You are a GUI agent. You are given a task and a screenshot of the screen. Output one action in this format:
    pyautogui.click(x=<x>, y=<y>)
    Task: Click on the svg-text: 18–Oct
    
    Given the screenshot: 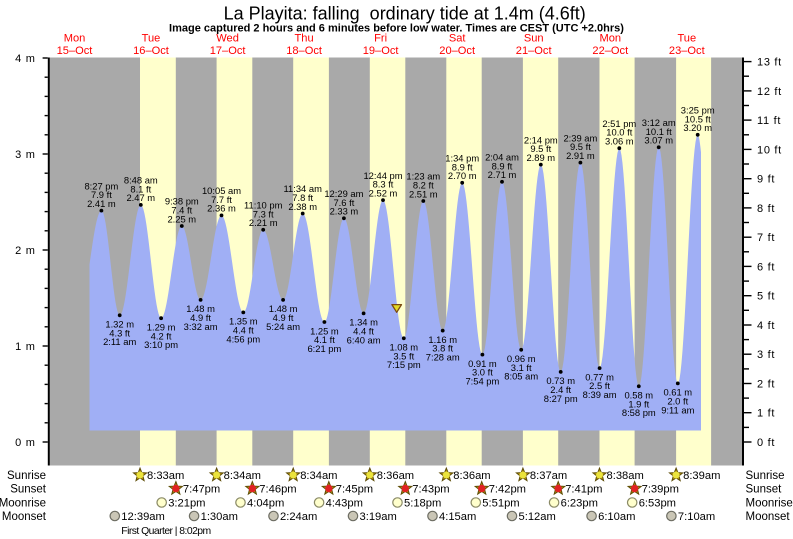 What is the action you would take?
    pyautogui.click(x=304, y=51)
    